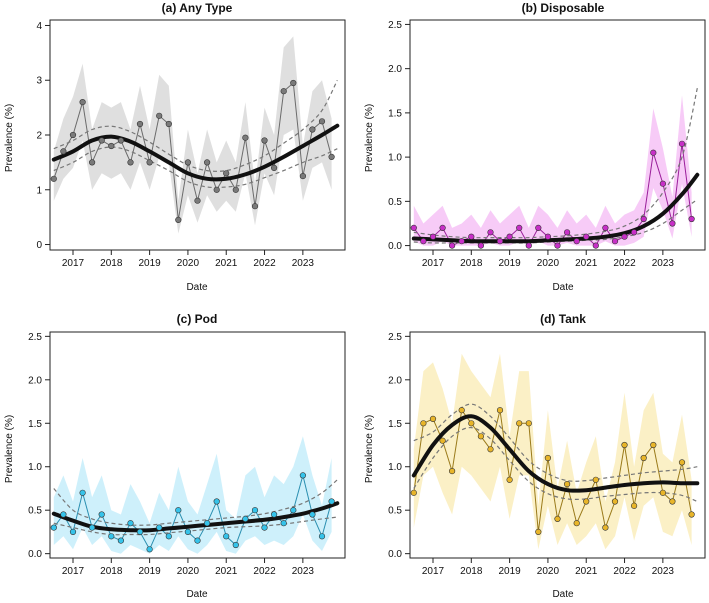 The image size is (709, 603). Describe the element at coordinates (369, 449) in the screenshot. I see `y-axis-label: Prevalence (%)` at that location.